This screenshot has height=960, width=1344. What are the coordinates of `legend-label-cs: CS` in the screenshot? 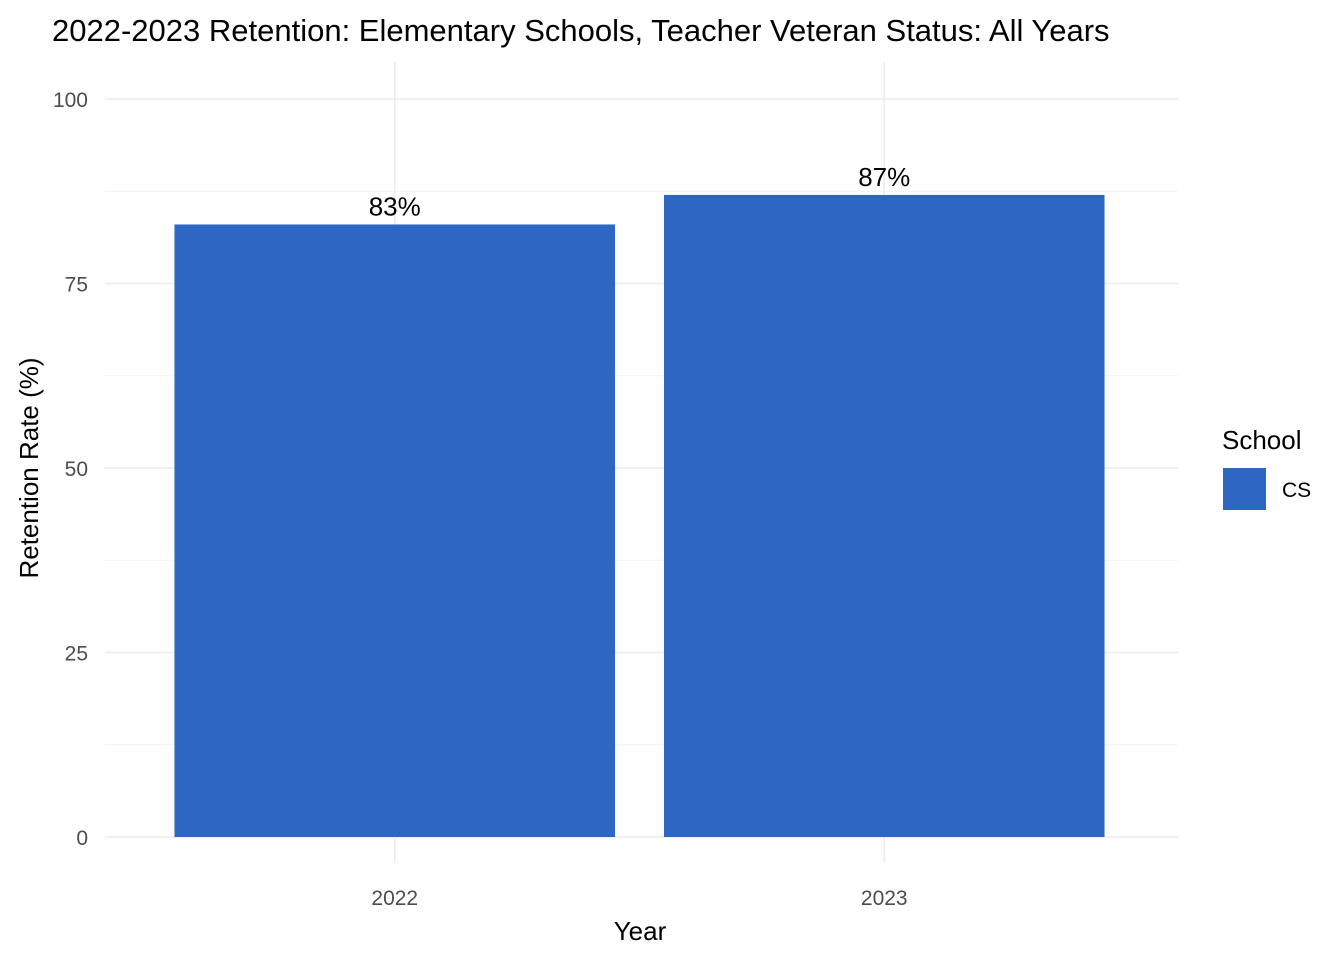 It's located at (1296, 490).